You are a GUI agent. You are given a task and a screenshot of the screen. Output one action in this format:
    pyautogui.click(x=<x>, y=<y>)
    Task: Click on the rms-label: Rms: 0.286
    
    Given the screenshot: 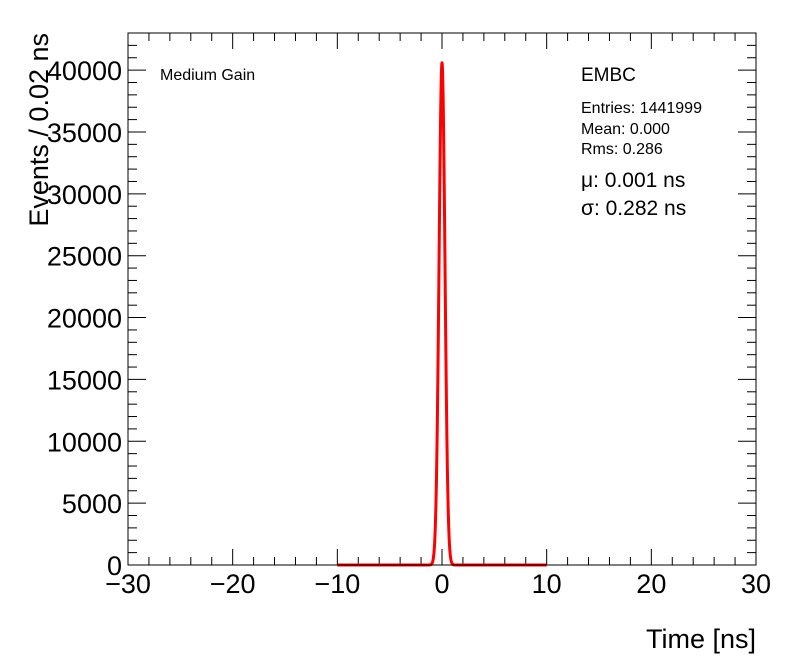 What is the action you would take?
    pyautogui.click(x=622, y=149)
    